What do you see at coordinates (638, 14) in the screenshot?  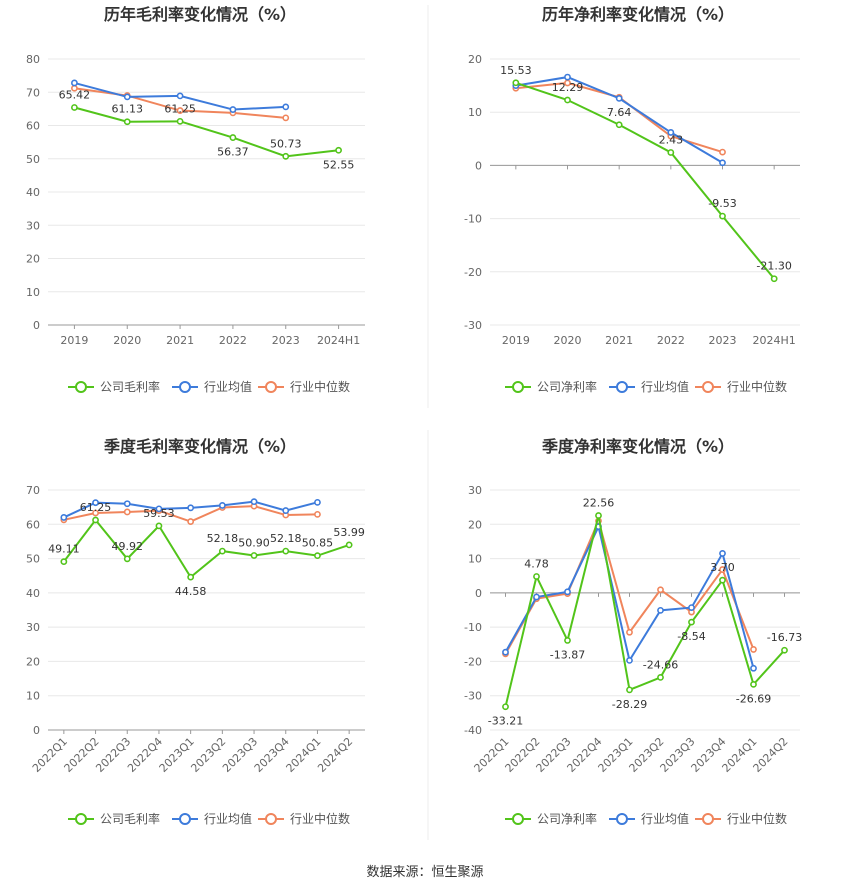 I see `chart-title: 历年净利率变化情况（%）` at bounding box center [638, 14].